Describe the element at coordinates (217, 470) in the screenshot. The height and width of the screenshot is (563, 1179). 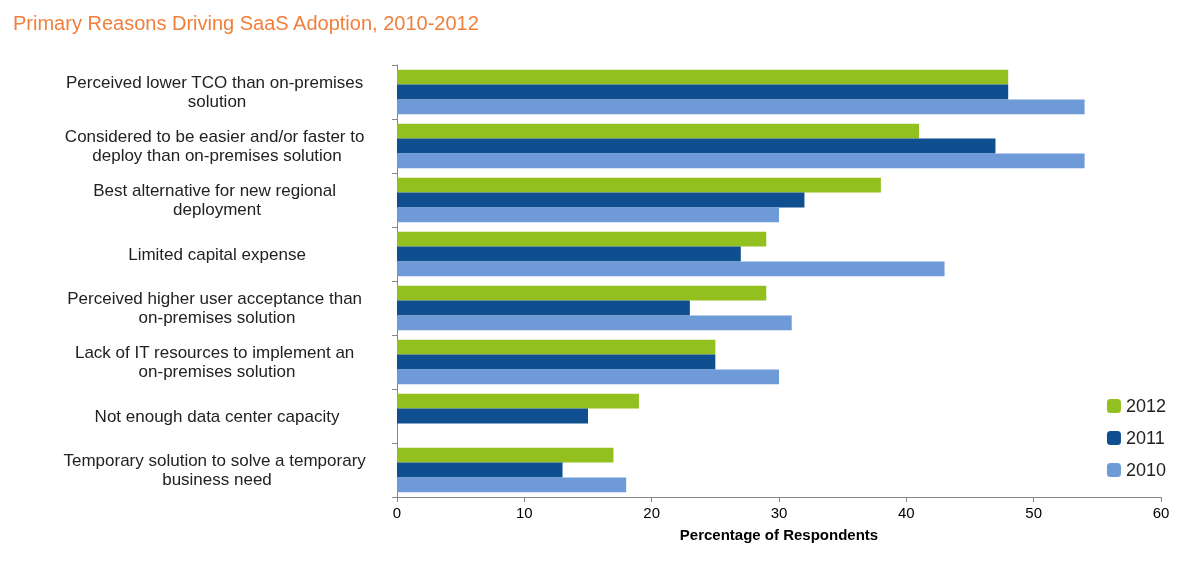
I see `y-tick-label: Temporary solution to solve a temporary business need` at that location.